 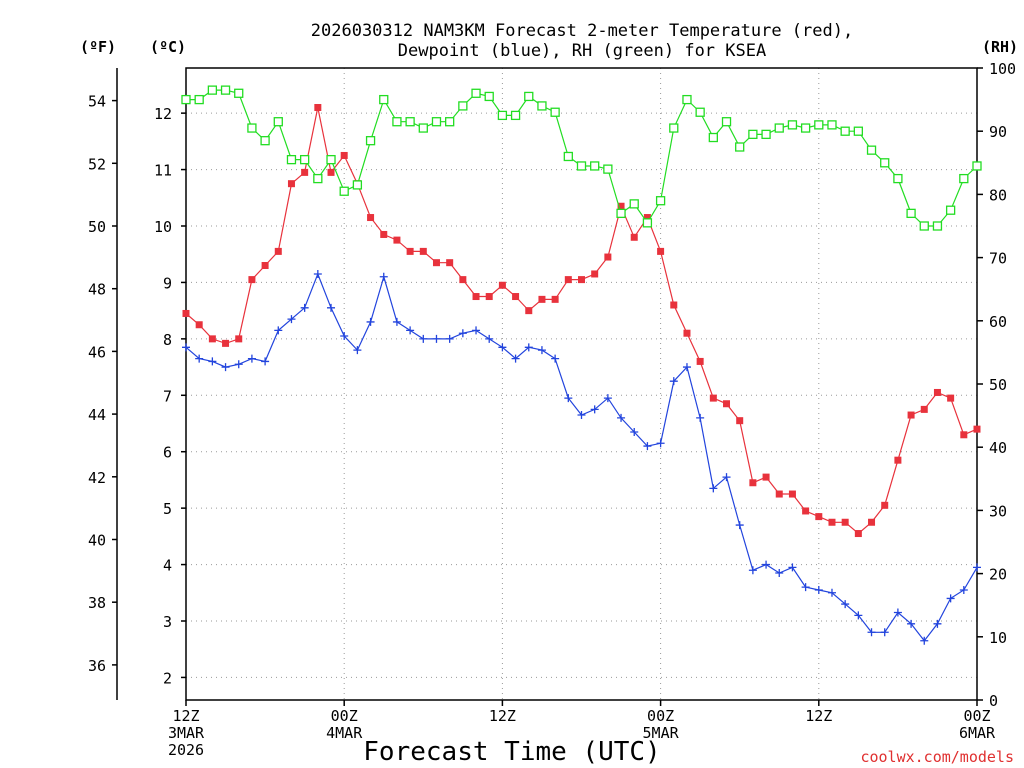 I want to click on celsius-tick-label-9: 11, so click(x=163, y=171).